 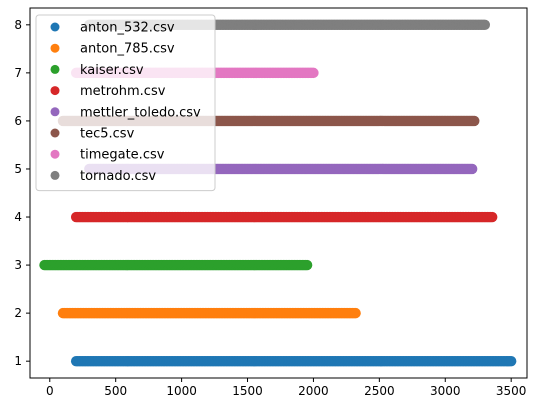 I want to click on y-tick-label: 3, so click(x=18, y=265).